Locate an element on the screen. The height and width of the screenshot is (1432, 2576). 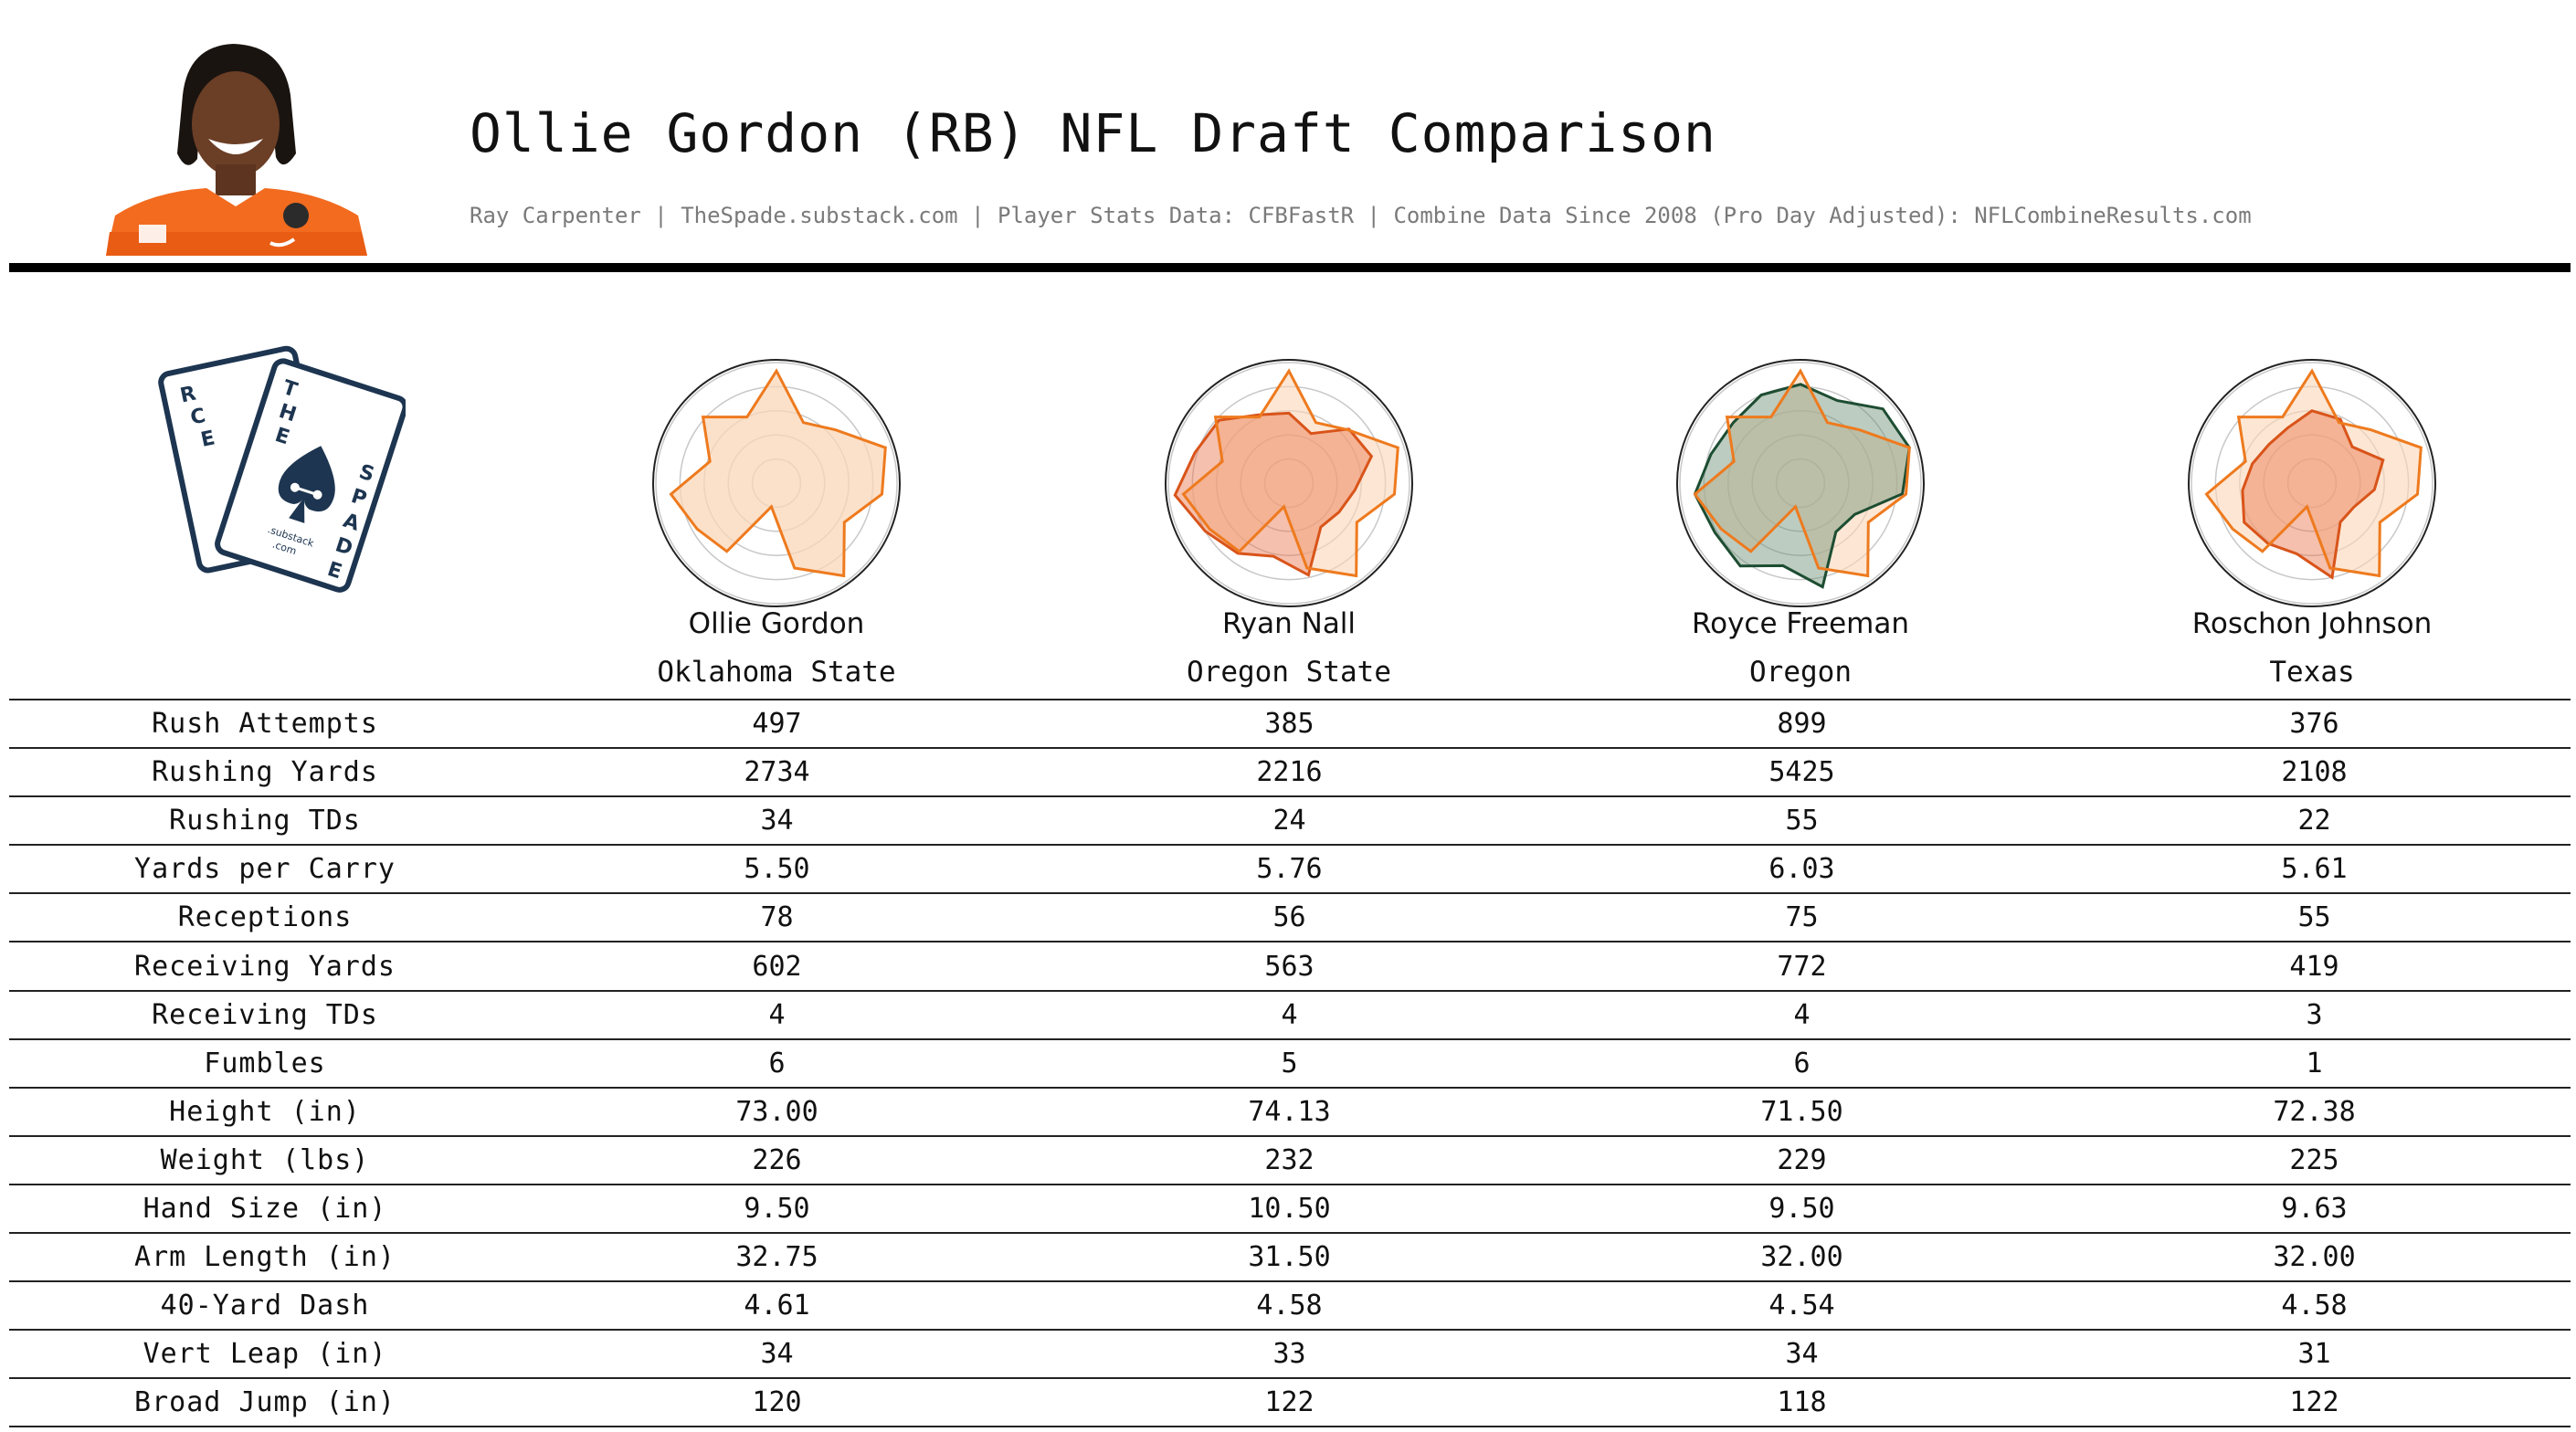
table-row: Yards per Carry 5.50 5.76 6.03 5.61 is located at coordinates (1290, 869).